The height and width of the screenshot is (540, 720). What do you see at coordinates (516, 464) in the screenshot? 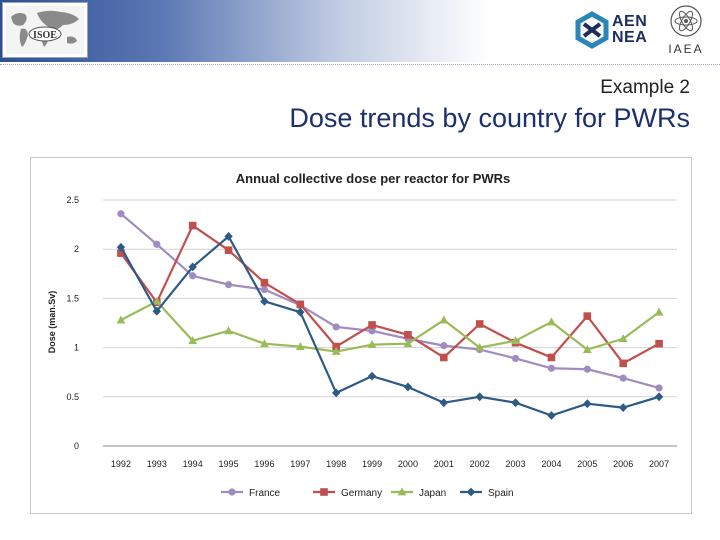
I see `x-tick-label: 2003` at bounding box center [516, 464].